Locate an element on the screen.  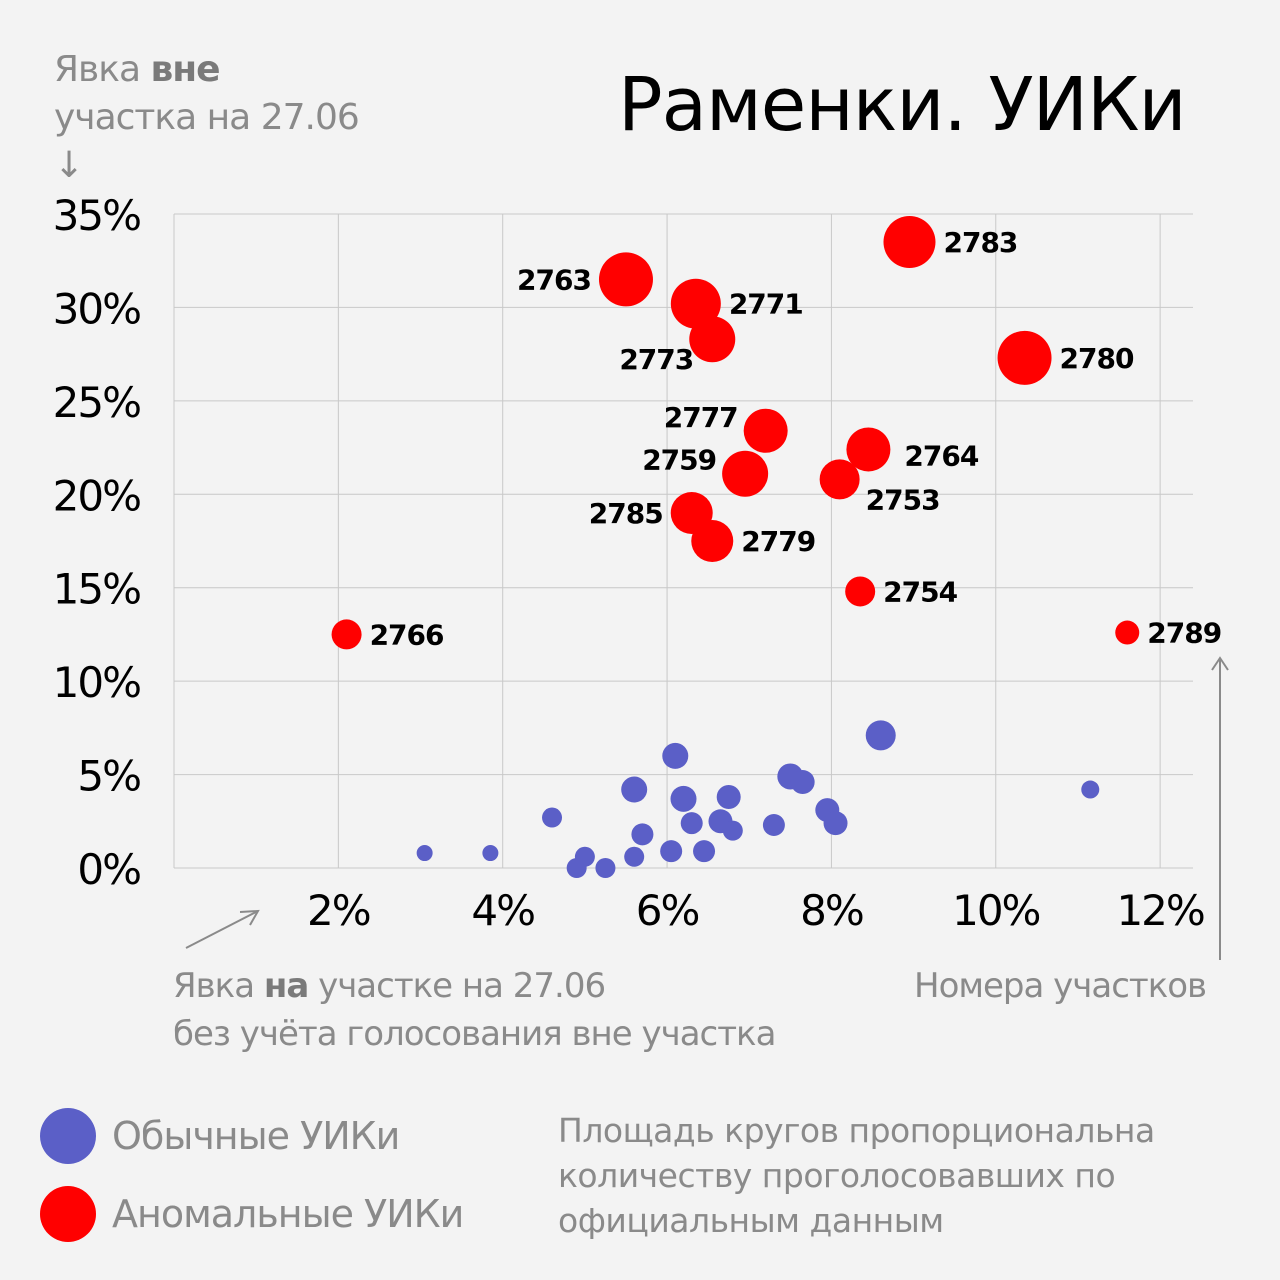
y-tick-label: 15% is located at coordinates (96, 589).